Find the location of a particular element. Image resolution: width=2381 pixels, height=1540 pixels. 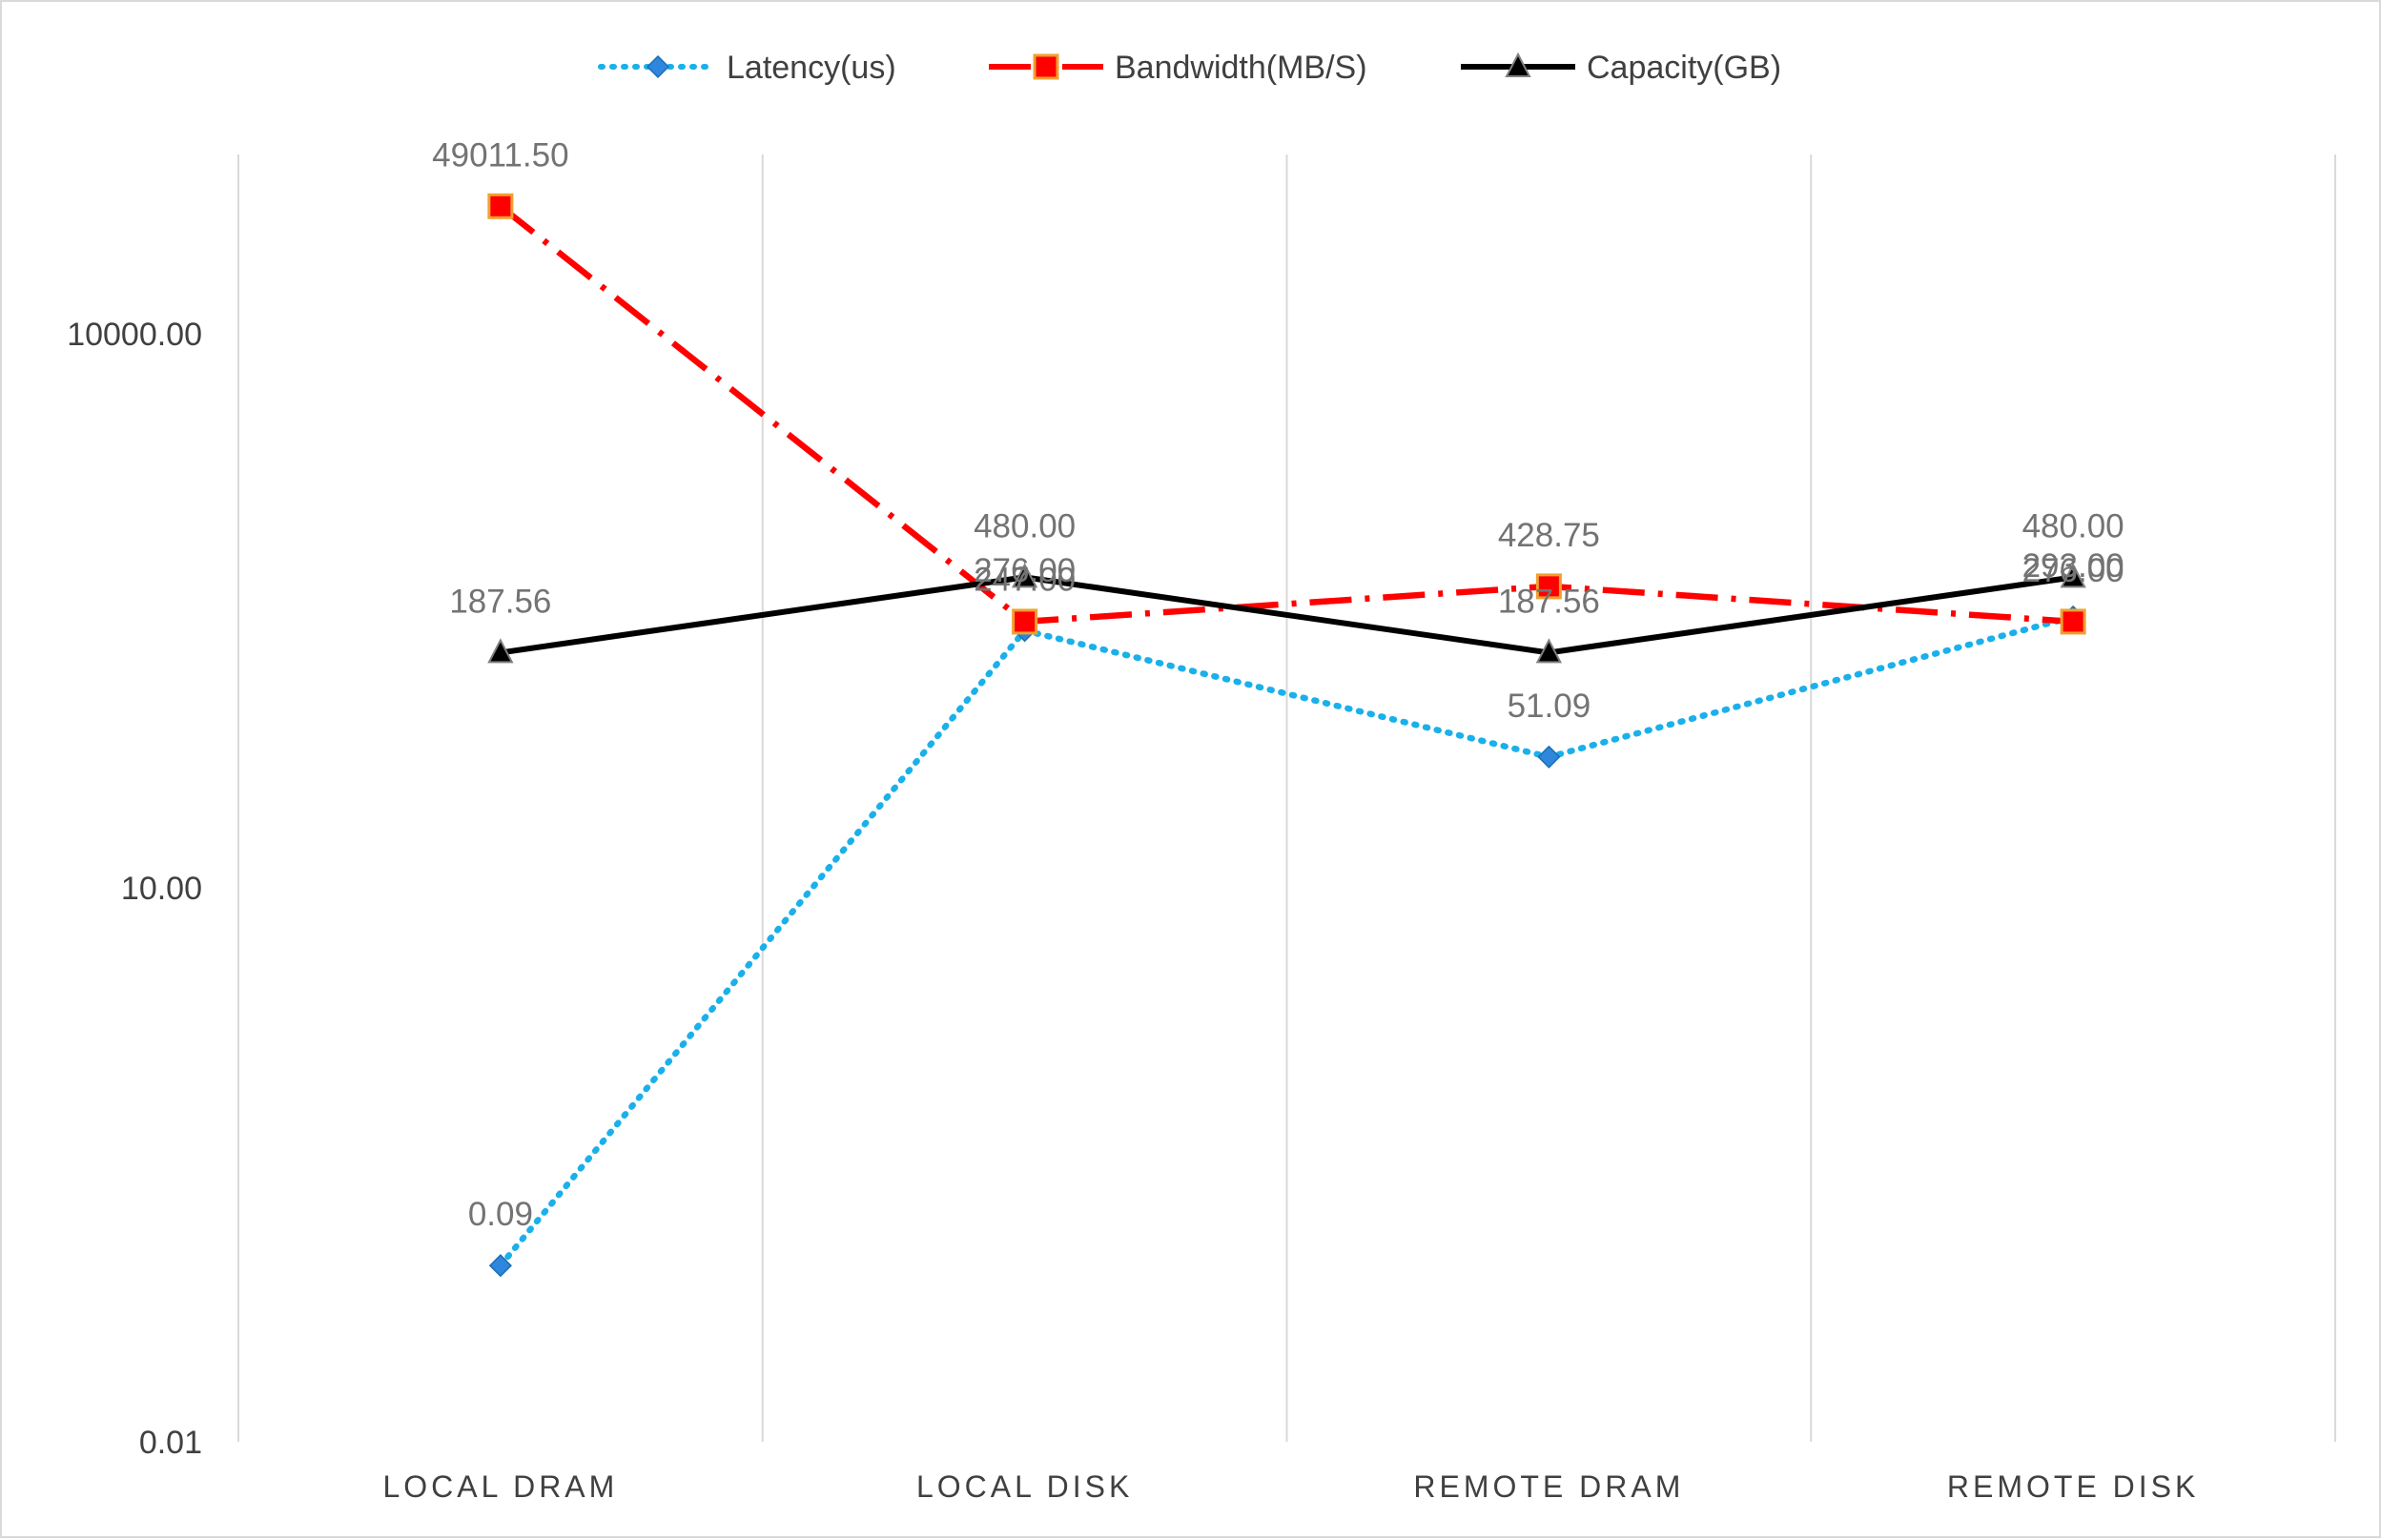

data-label: 247.00 is located at coordinates (1025, 579).